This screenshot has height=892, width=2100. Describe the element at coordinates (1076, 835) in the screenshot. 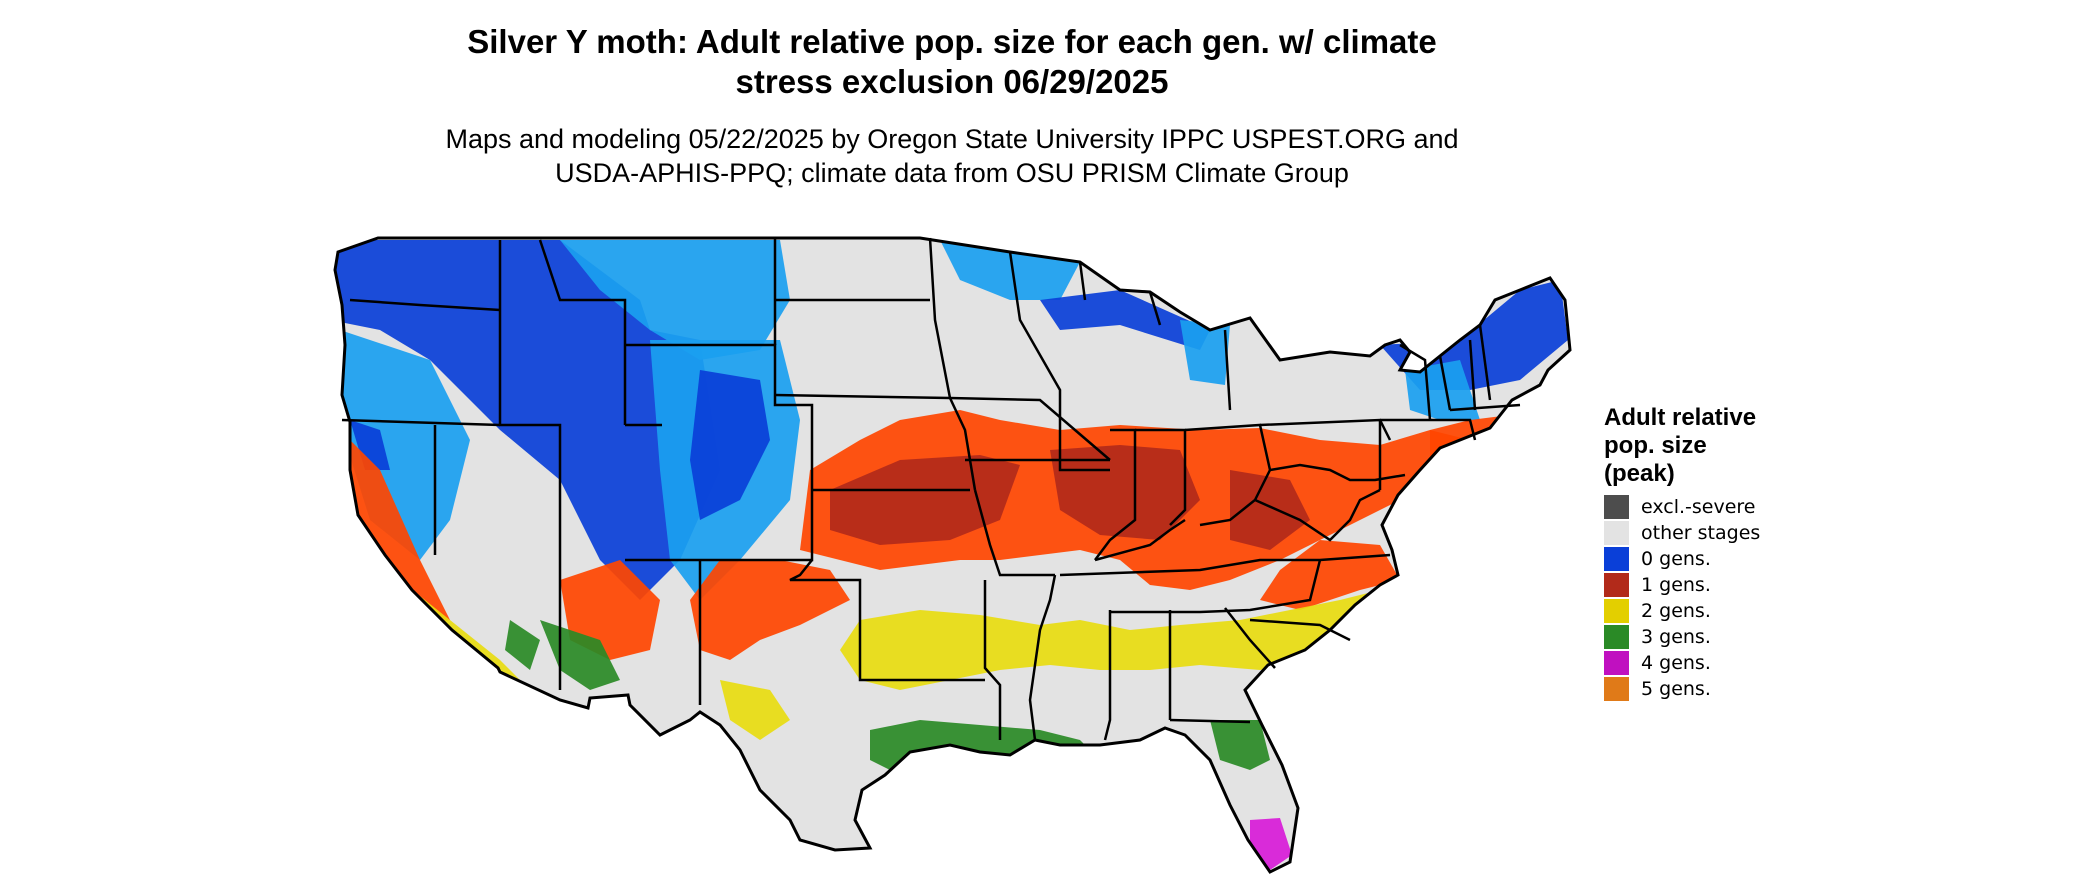

I see `zone-4-gens` at that location.